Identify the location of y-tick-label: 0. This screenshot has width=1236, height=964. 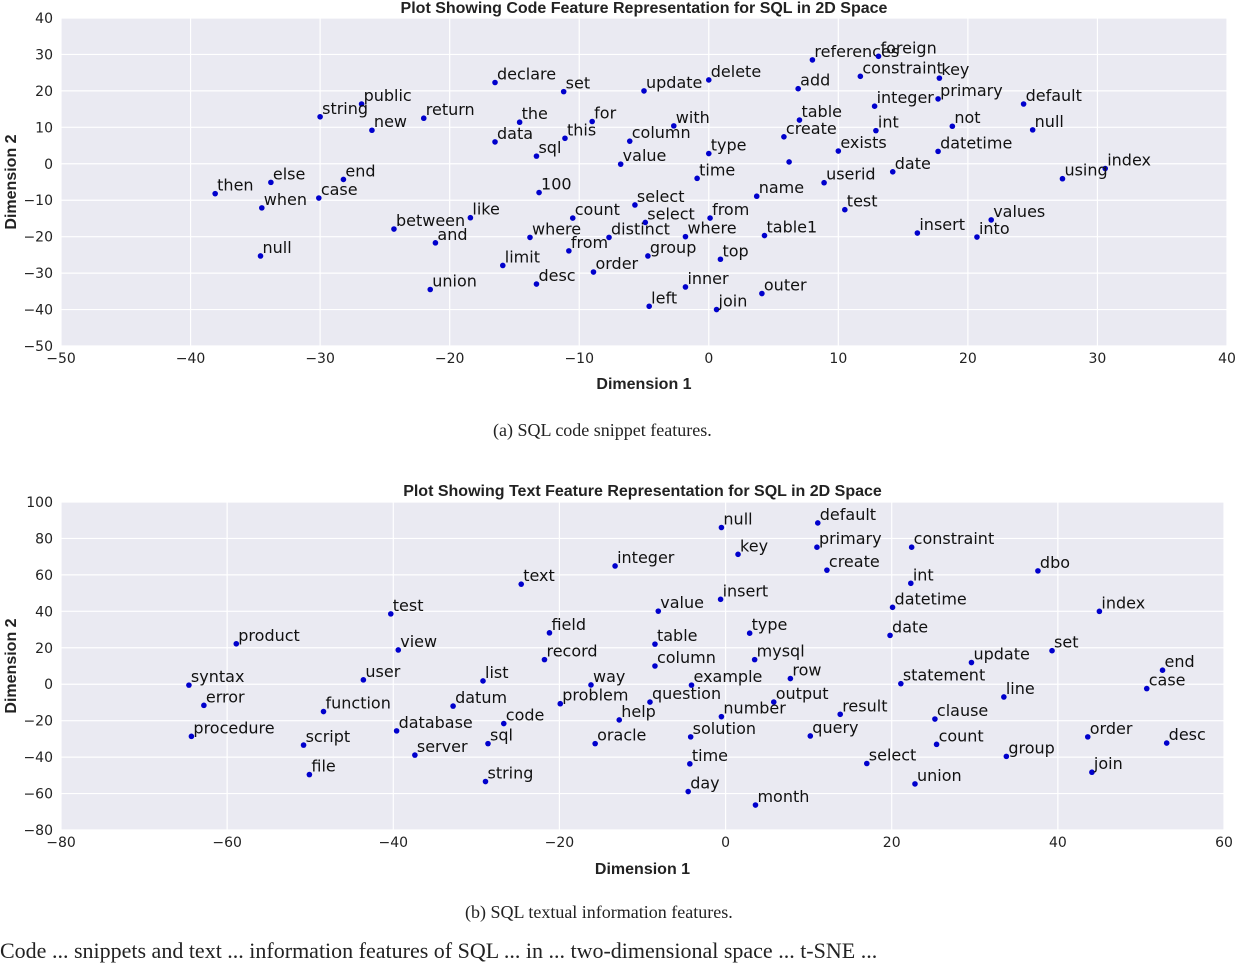
(48, 165).